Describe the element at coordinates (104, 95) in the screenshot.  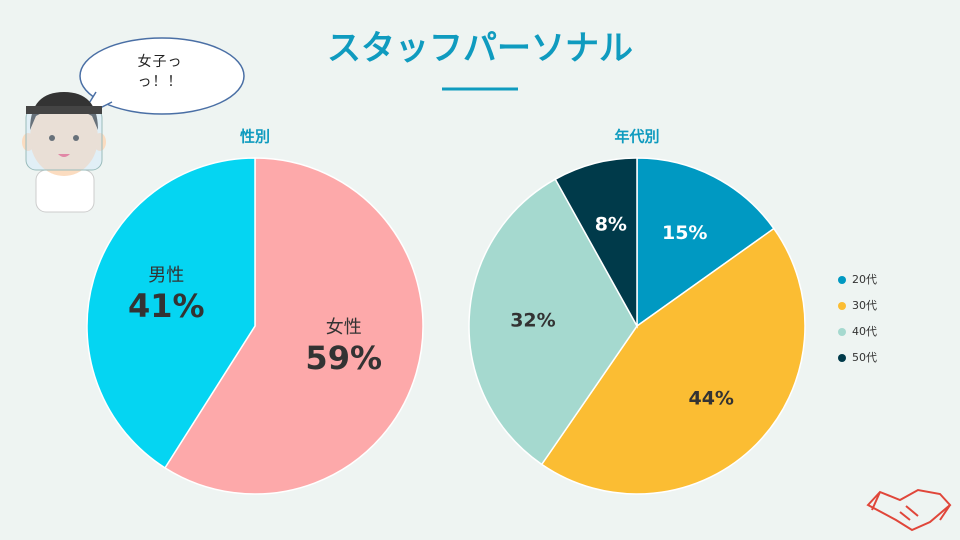
I see `bubble-tail-cover` at that location.